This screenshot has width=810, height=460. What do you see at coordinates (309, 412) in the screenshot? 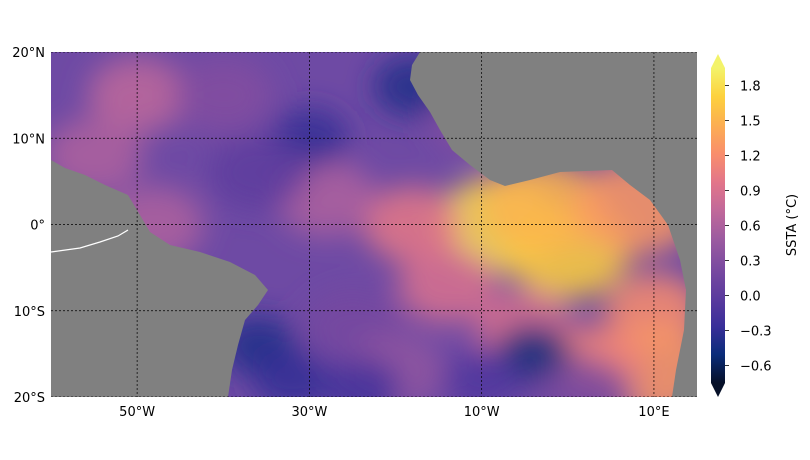
I see `lon-tick-label: 30°W` at bounding box center [309, 412].